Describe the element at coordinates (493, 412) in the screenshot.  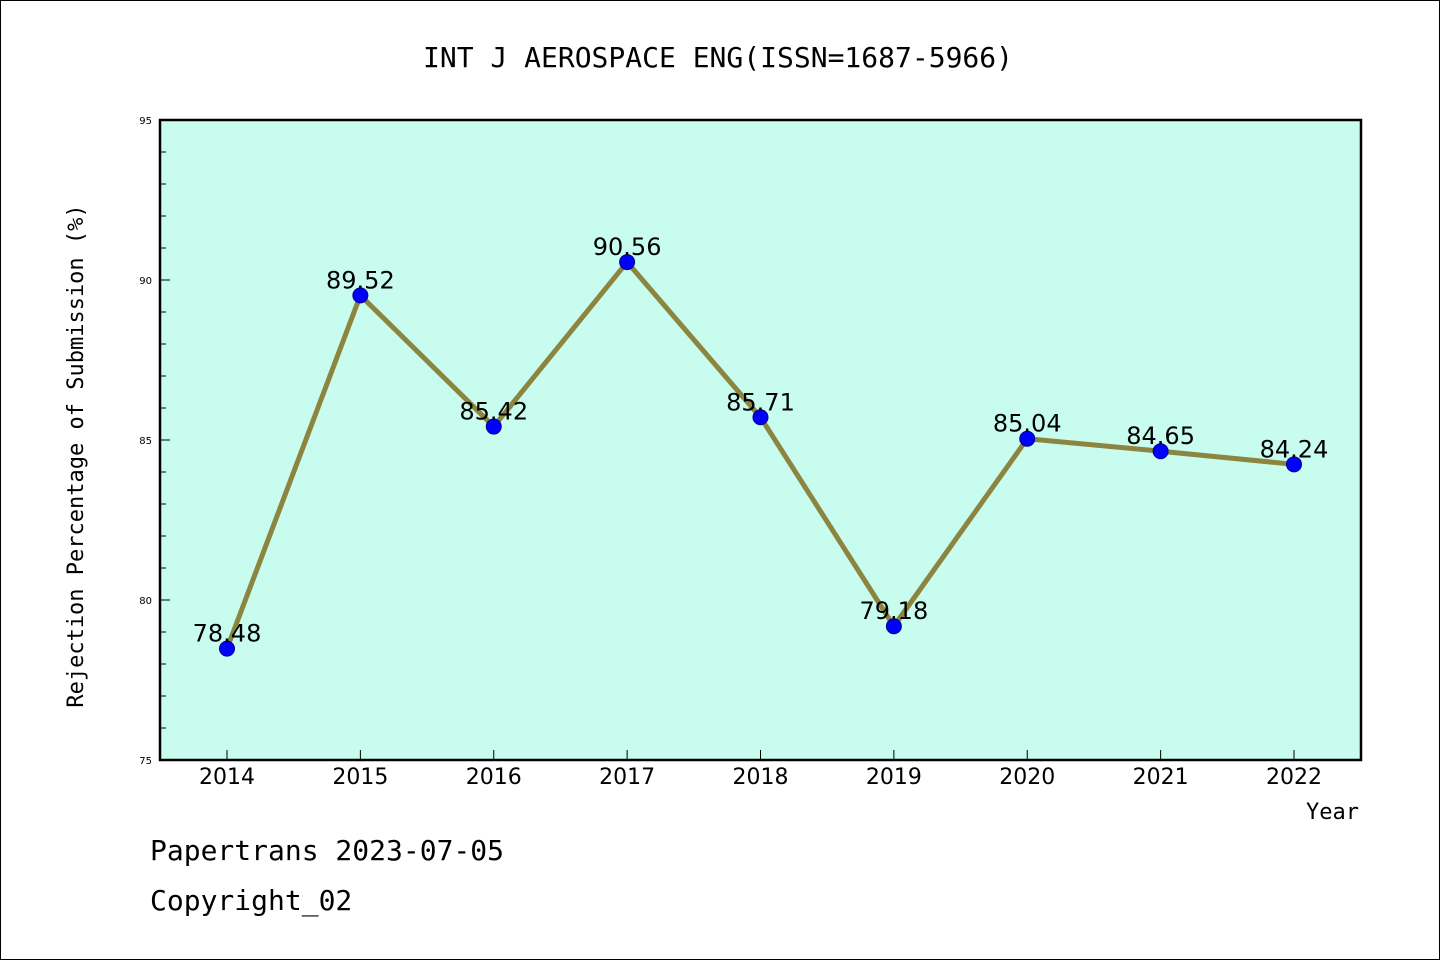
I see `data-label: 85.42` at that location.